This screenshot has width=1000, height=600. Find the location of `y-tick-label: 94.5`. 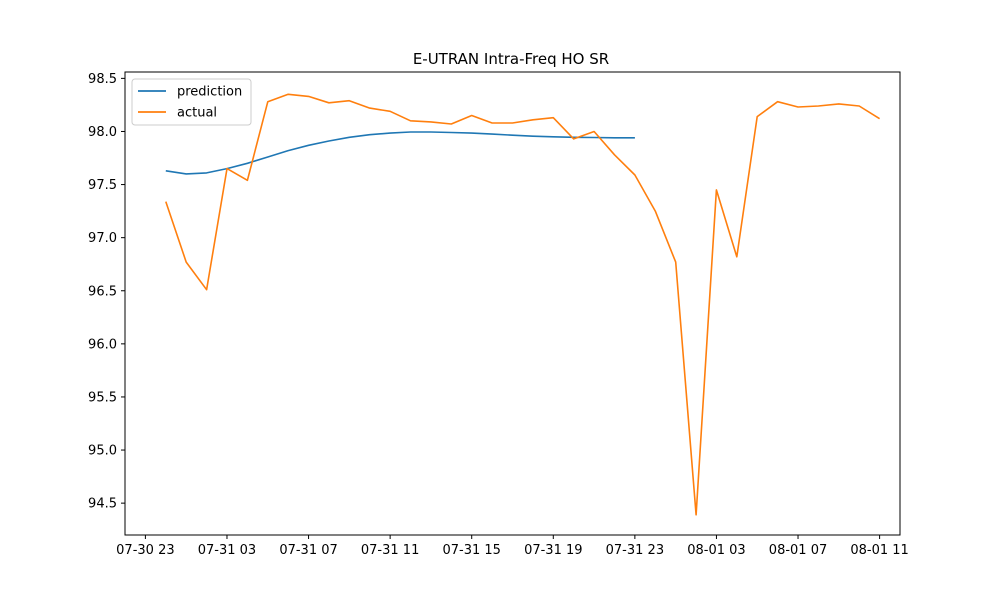

y-tick-label: 94.5 is located at coordinates (102, 504).